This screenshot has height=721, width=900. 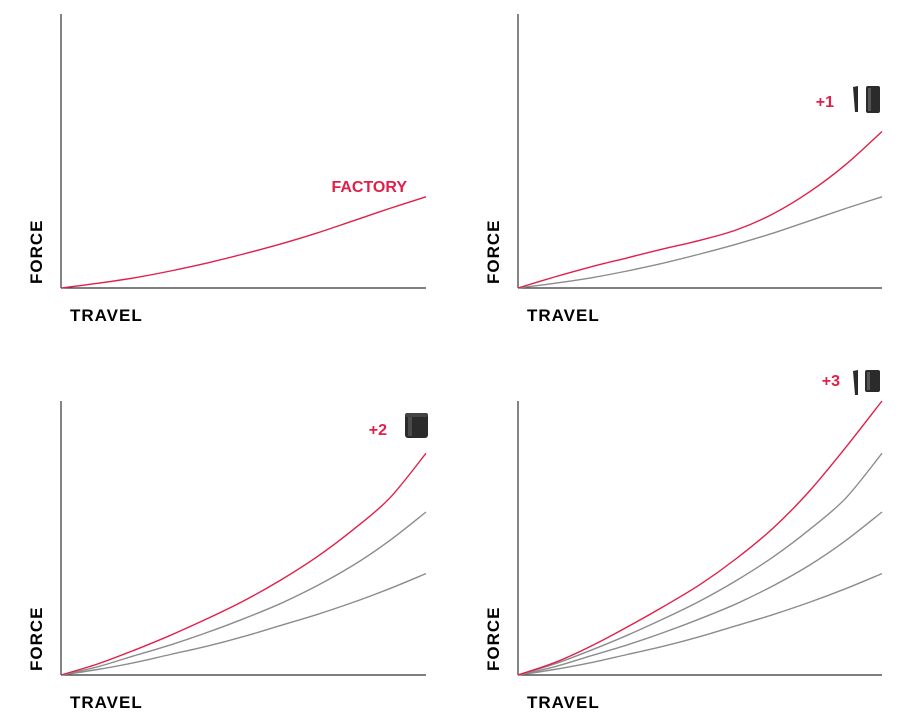 What do you see at coordinates (416, 425) in the screenshot?
I see `thick-spacer-icon` at bounding box center [416, 425].